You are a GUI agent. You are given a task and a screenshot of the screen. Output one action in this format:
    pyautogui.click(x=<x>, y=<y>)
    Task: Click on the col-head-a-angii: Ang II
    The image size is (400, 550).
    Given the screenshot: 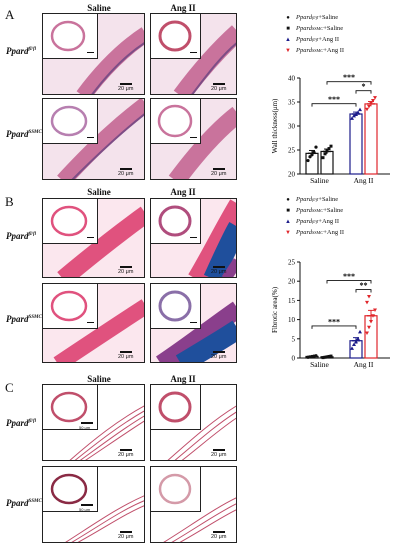 What is the action you would take?
    pyautogui.click(x=183, y=8)
    